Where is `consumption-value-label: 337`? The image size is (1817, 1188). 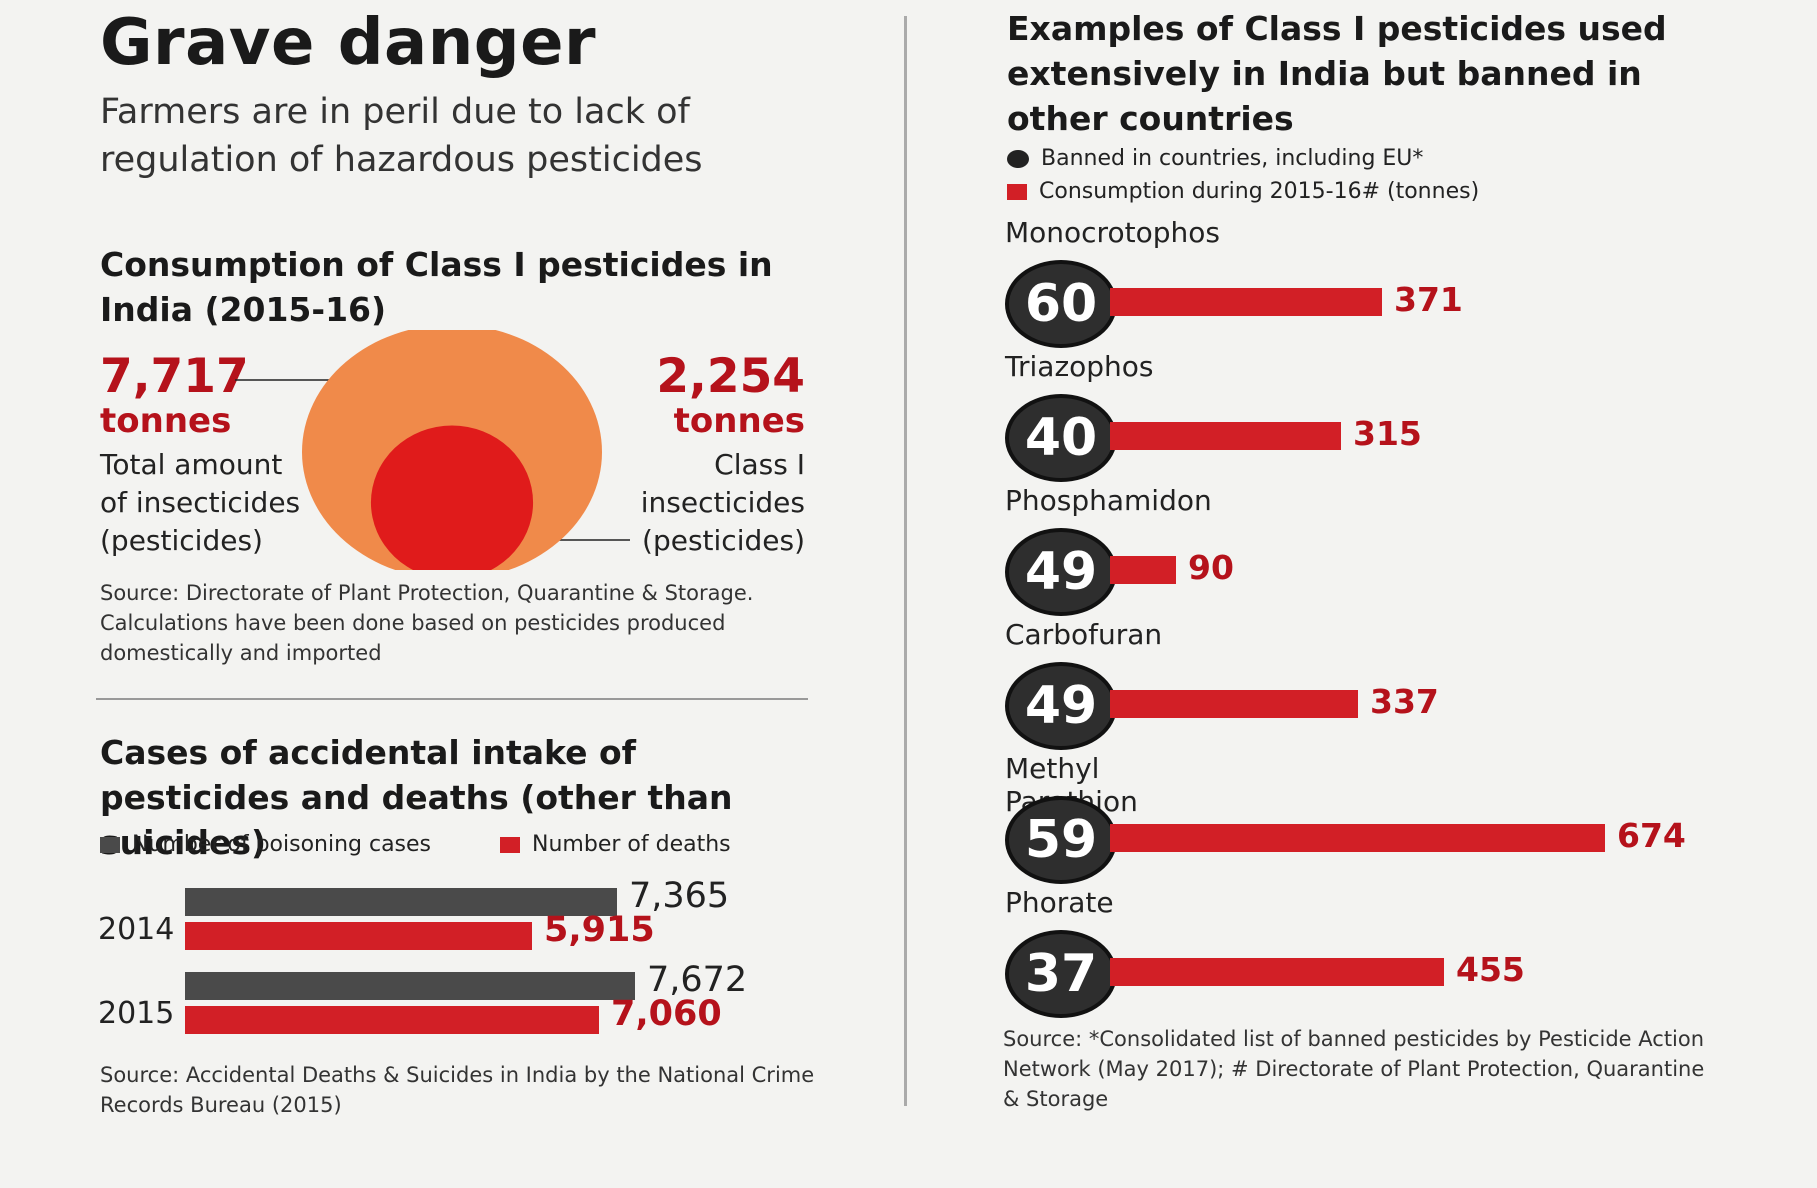
consumption-value-label: 337 is located at coordinates (1404, 701).